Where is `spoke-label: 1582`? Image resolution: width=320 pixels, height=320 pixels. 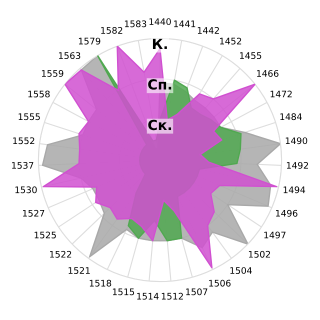
spoke-label: 1582 is located at coordinates (111, 30).